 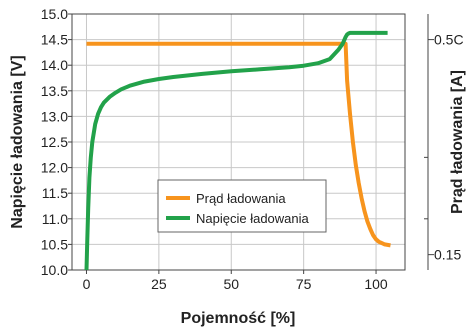 I want to click on legend: Prąd ładowania Napięcie ładowania, so click(x=242, y=206).